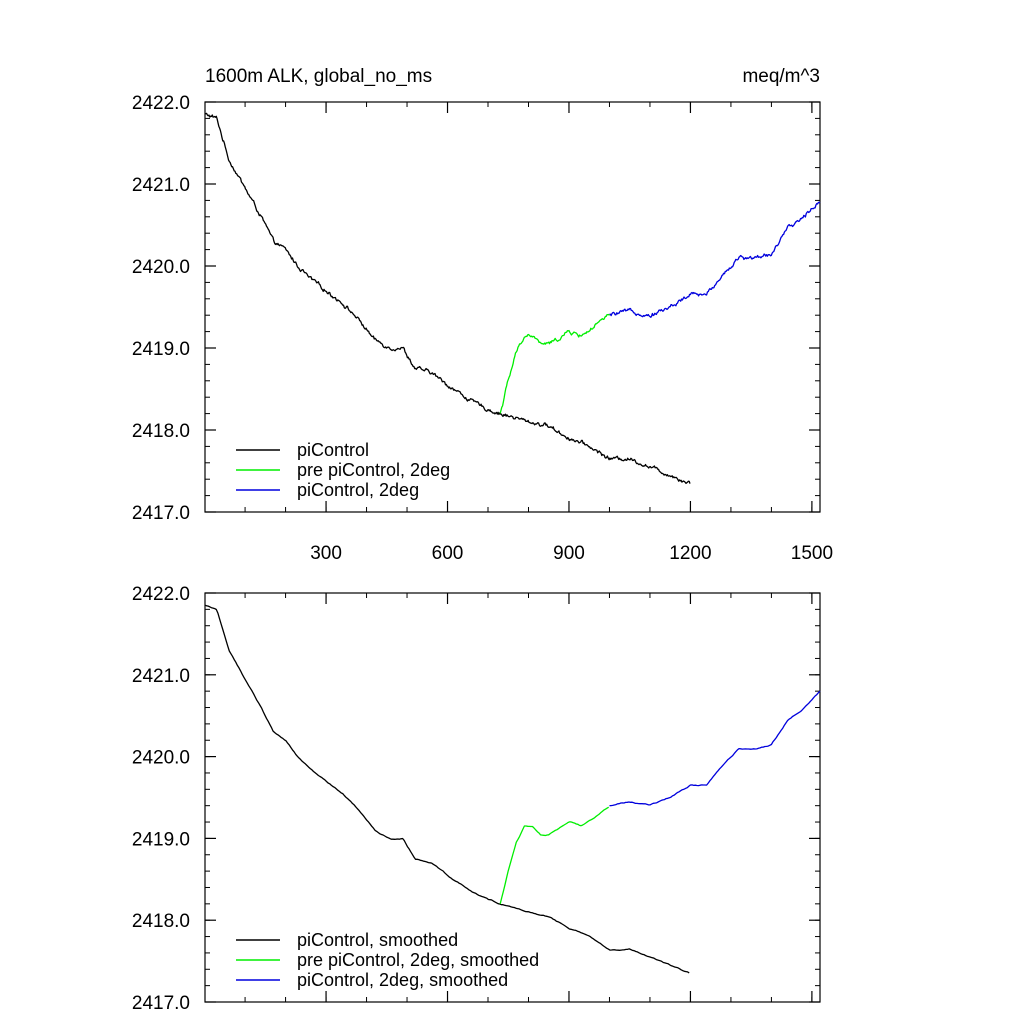 This screenshot has width=1024, height=1024. What do you see at coordinates (402, 980) in the screenshot?
I see `legend-label: piControl, 2deg, smoothed` at bounding box center [402, 980].